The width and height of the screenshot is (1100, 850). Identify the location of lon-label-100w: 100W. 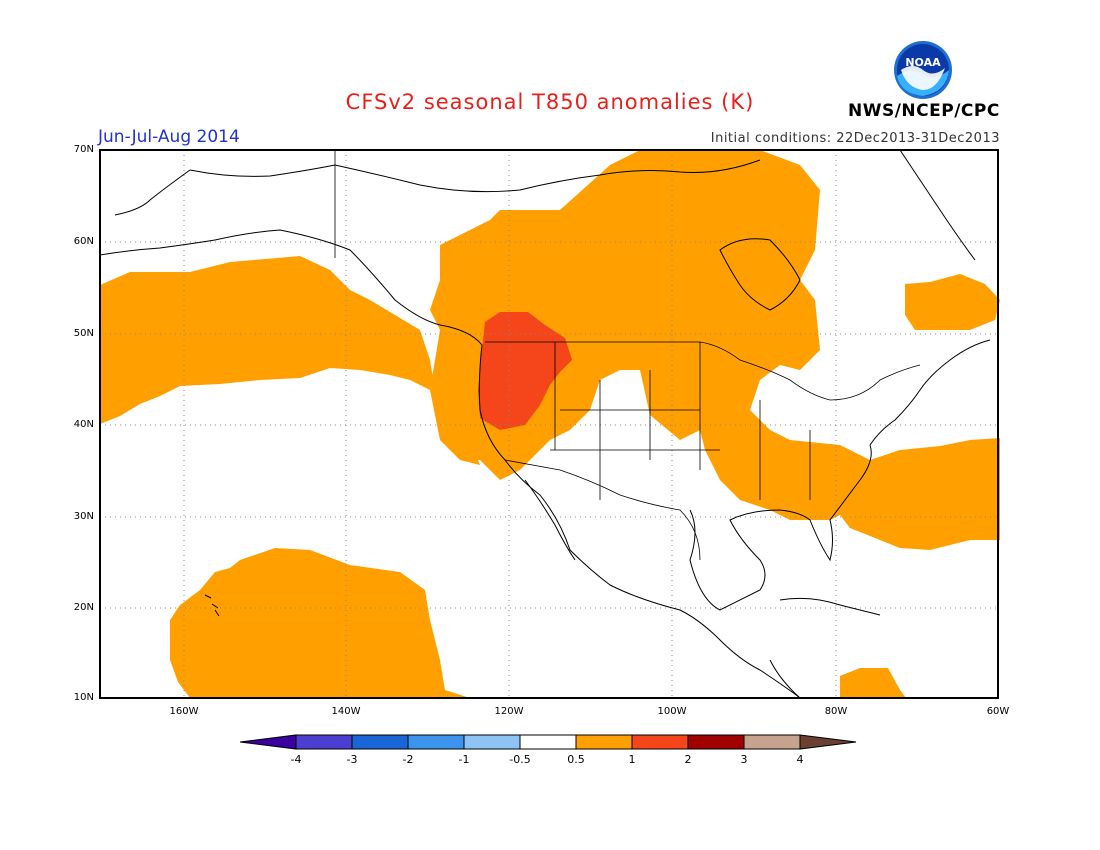
(672, 711).